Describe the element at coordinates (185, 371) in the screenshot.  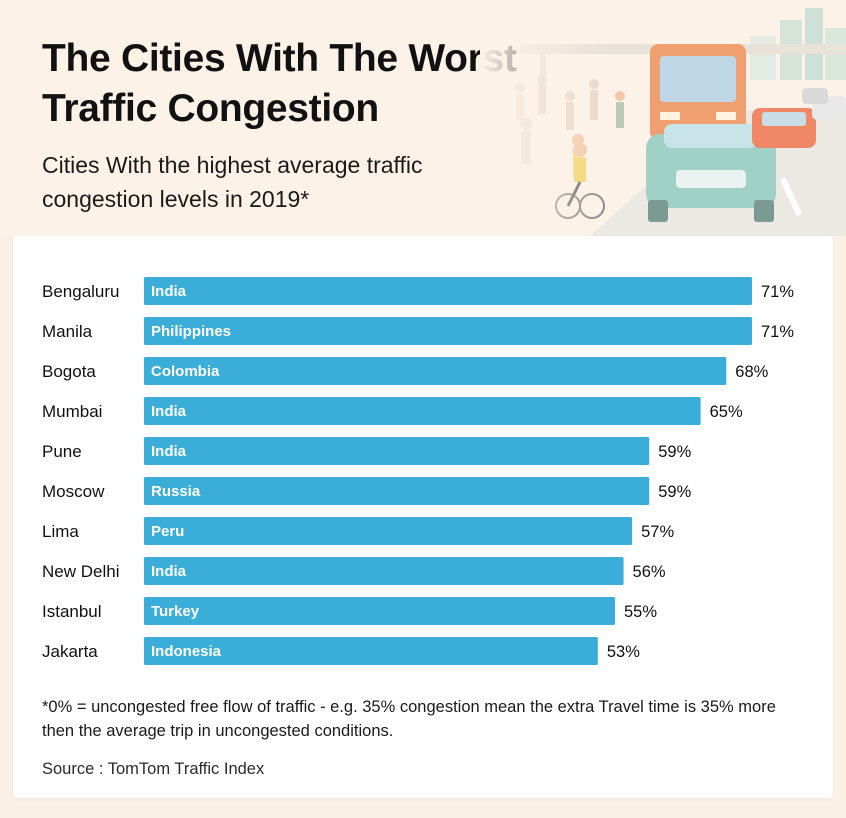
I see `bar-country-label-bogota: Colombia` at that location.